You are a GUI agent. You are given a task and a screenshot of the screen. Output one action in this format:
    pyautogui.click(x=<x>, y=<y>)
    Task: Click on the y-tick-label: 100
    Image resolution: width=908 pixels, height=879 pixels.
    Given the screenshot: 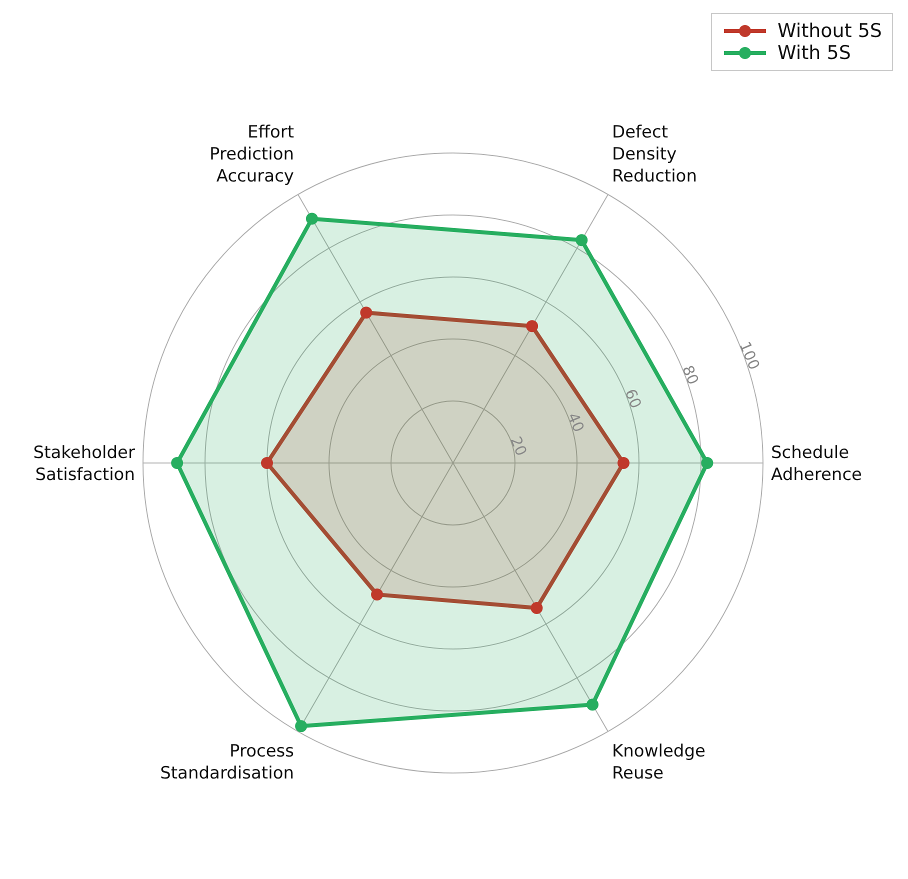 What is the action you would take?
    pyautogui.click(x=750, y=355)
    